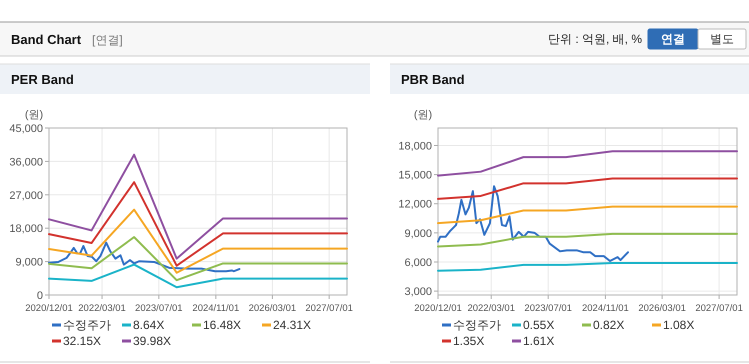 This screenshot has height=364, width=749. What do you see at coordinates (433, 79) in the screenshot?
I see `chart-title: PBR Band` at bounding box center [433, 79].